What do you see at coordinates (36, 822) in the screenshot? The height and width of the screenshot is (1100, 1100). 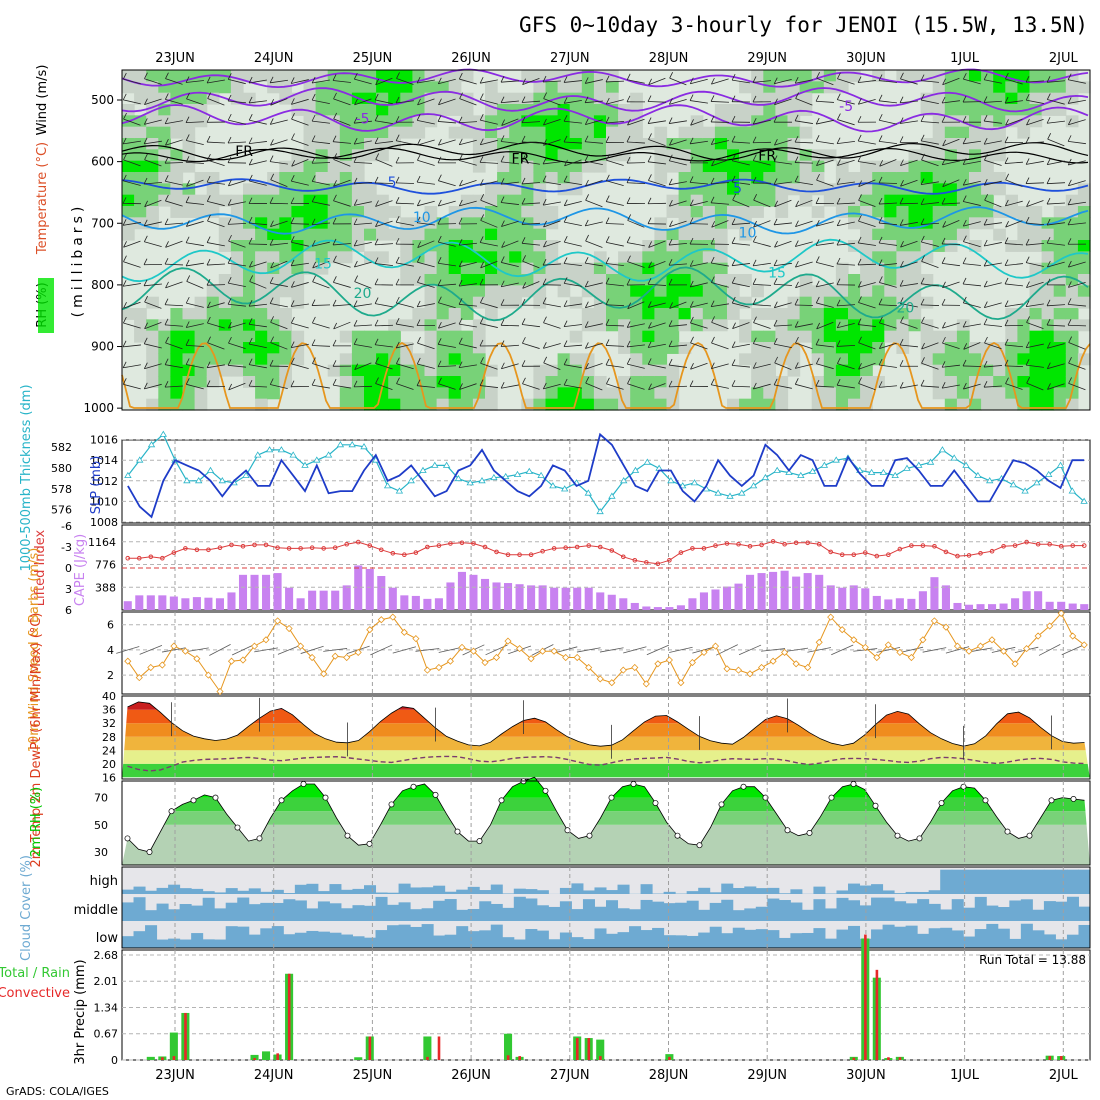 I see `yaxis-label: 2m RH (%)` at bounding box center [36, 822].